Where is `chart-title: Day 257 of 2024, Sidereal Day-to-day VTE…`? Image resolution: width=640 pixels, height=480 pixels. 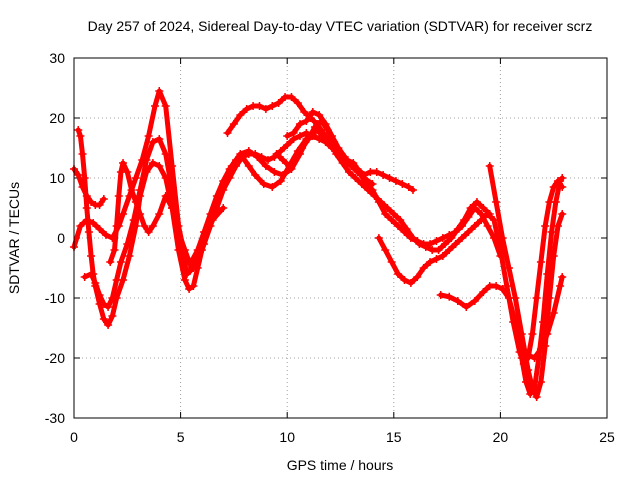 chart-title: Day 257 of 2024, Sidereal Day-to-day VTE… is located at coordinates (340, 26).